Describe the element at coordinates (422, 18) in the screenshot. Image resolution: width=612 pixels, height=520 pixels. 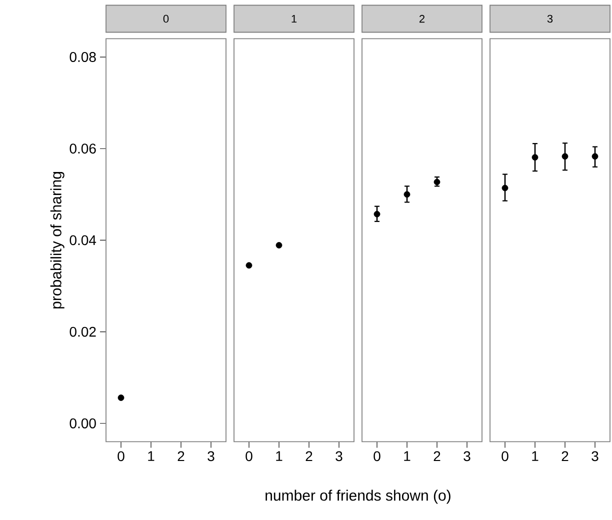
I see `chart-title: 2` at that location.